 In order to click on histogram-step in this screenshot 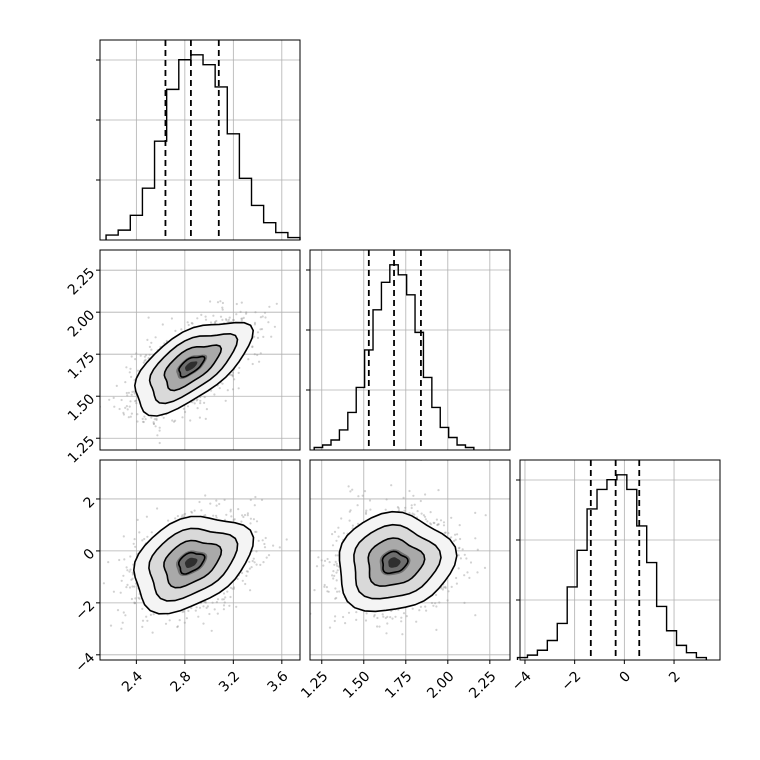, I will do `click(612, 567)`.